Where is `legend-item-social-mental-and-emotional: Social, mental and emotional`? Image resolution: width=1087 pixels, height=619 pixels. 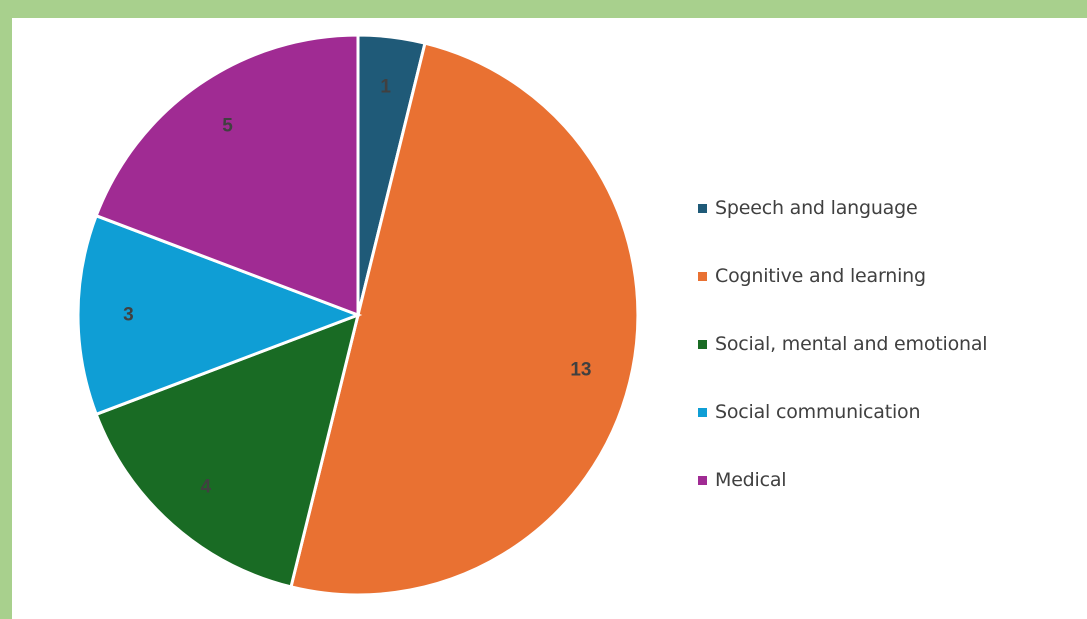 legend-item-social-mental-and-emotional: Social, mental and emotional is located at coordinates (843, 344).